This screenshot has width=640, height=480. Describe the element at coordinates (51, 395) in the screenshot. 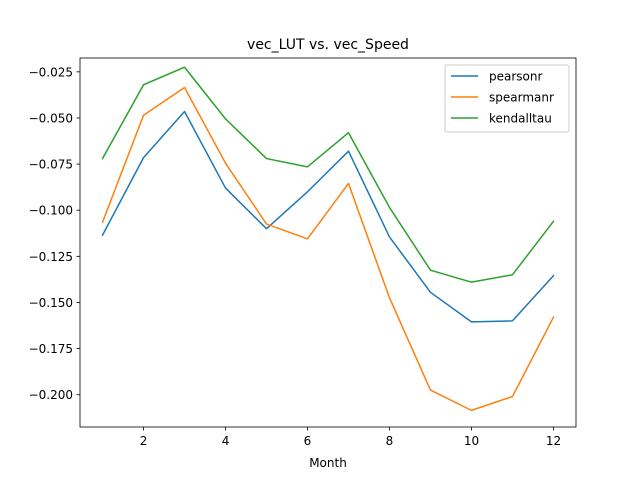

I see `y-tick-label: −0.200` at that location.